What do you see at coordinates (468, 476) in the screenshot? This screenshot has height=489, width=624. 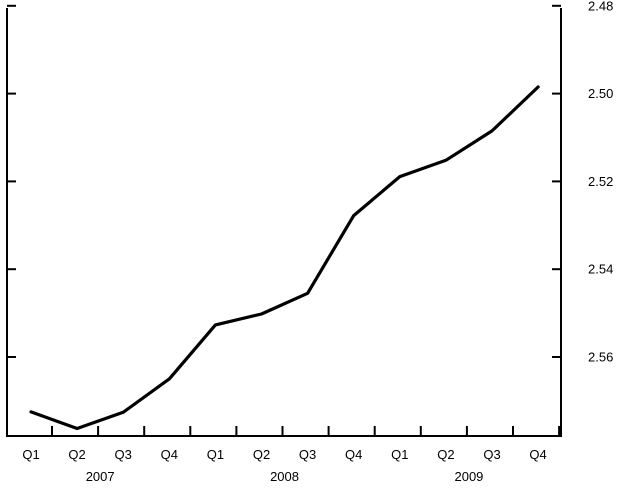 I see `x-year-label: 2009` at bounding box center [468, 476].